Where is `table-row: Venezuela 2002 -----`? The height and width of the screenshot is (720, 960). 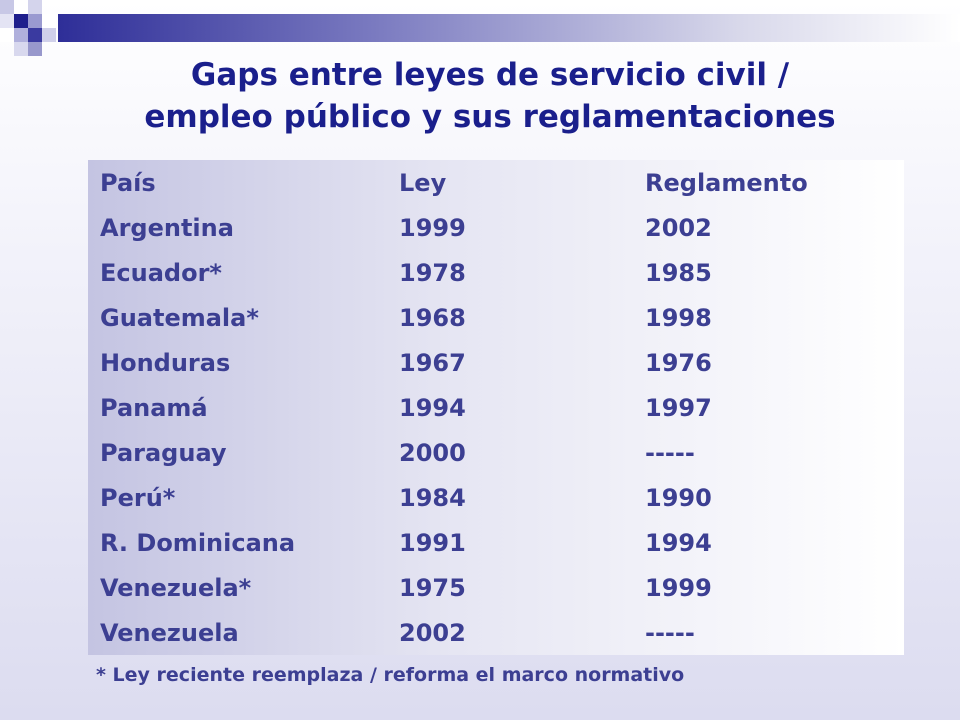 table-row: Venezuela 2002 ----- is located at coordinates (496, 632).